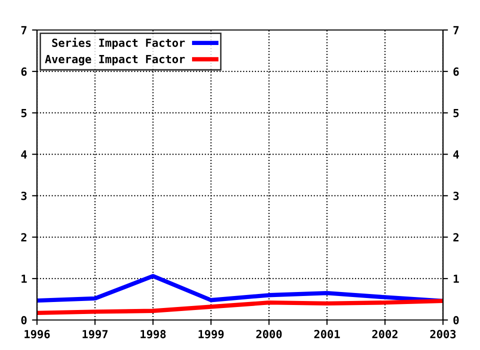  Describe the element at coordinates (455, 237) in the screenshot. I see `y2-tick-label: 2` at that location.